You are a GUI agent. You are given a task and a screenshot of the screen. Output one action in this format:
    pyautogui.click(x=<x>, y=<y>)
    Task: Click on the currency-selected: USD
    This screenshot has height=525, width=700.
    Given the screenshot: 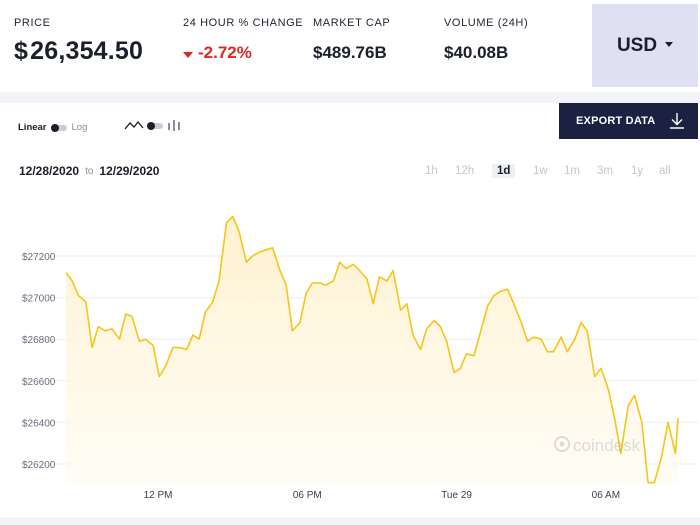 What is the action you would take?
    pyautogui.click(x=637, y=45)
    